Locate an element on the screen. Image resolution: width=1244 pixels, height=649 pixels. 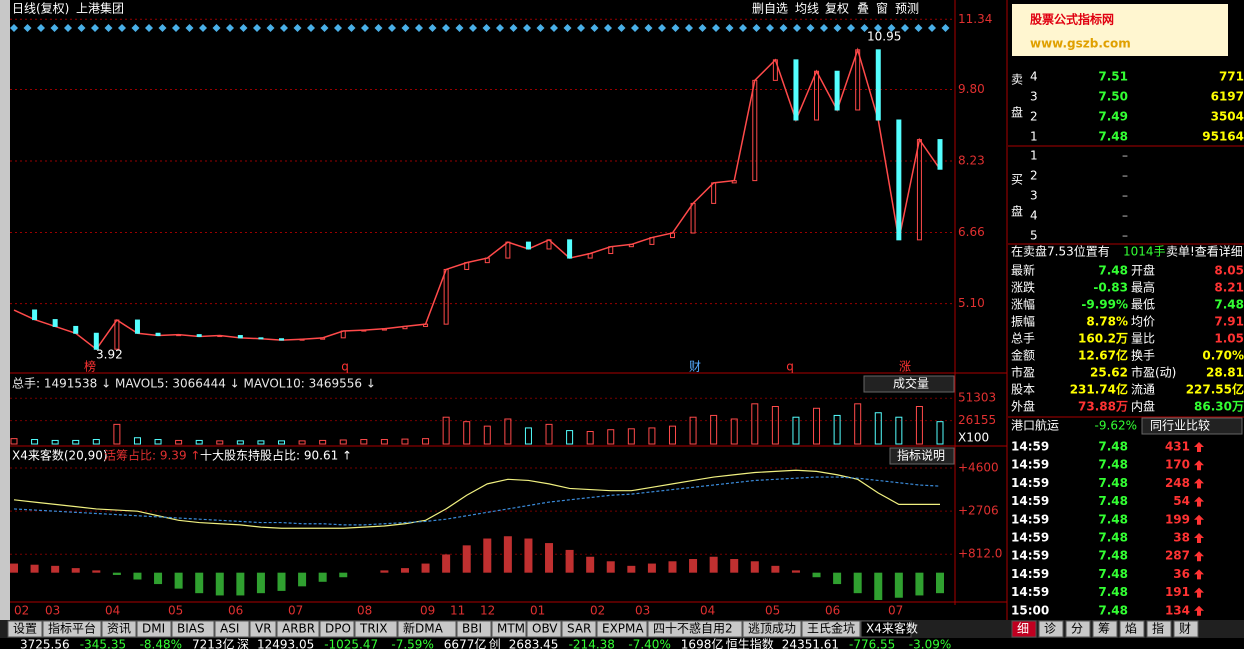
stat-value: 86.30万 is located at coordinates (1219, 407).